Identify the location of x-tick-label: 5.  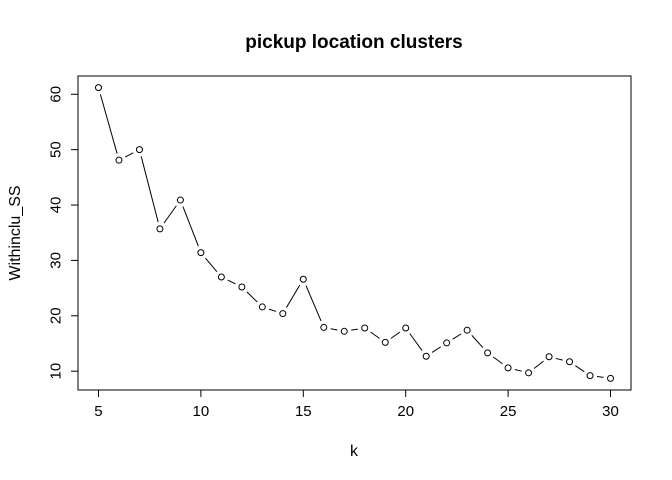
(98, 411).